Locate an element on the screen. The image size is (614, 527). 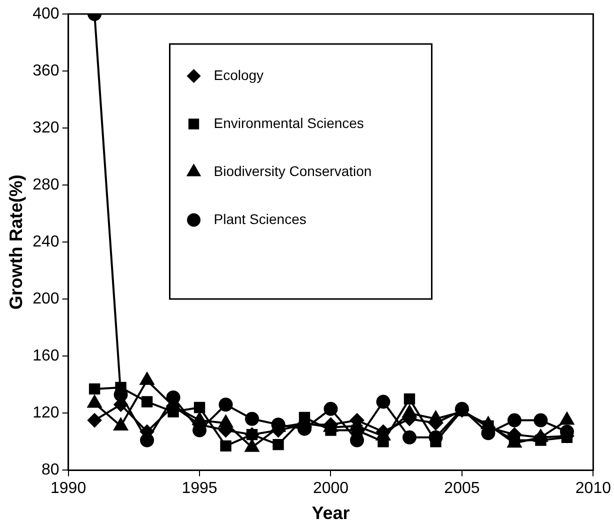
y-tick-label: 120 is located at coordinates (46, 413).